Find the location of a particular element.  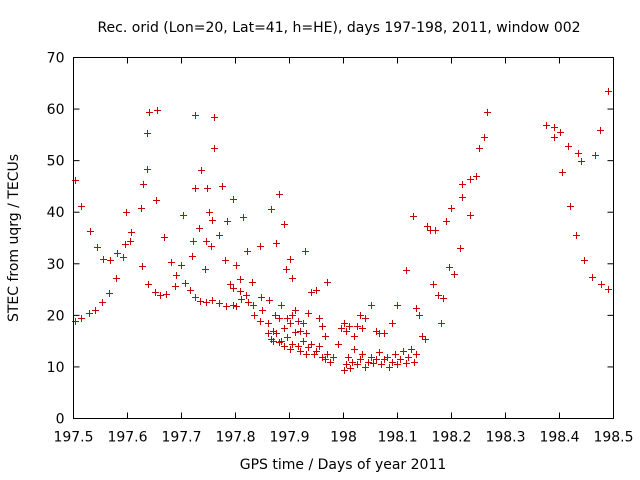

y-tick-label: 60 is located at coordinates (56, 110).